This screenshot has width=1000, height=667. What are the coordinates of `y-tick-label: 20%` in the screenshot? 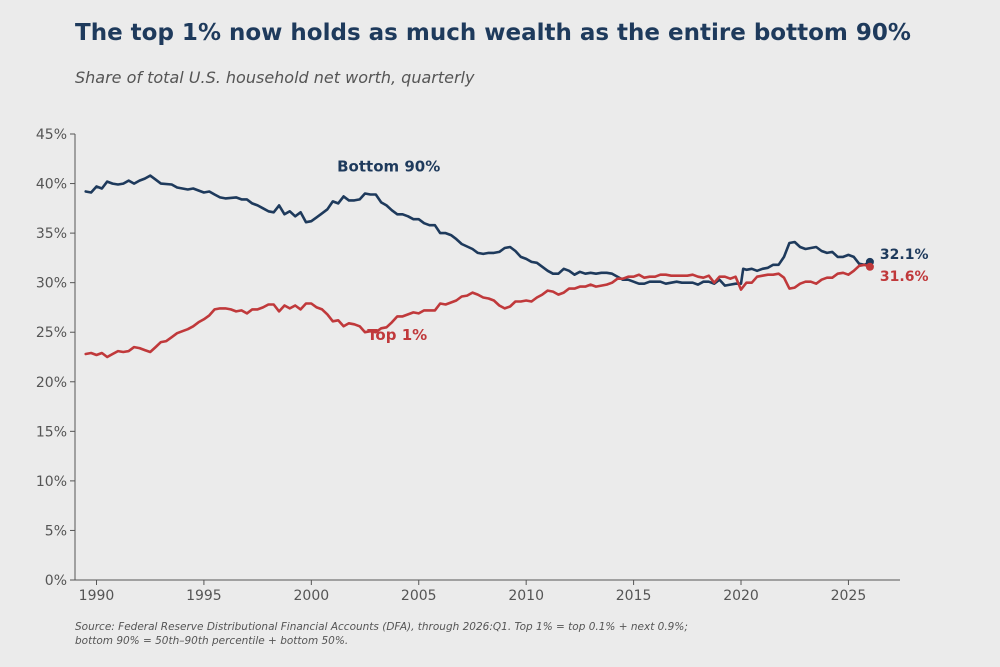 It's located at (51, 383).